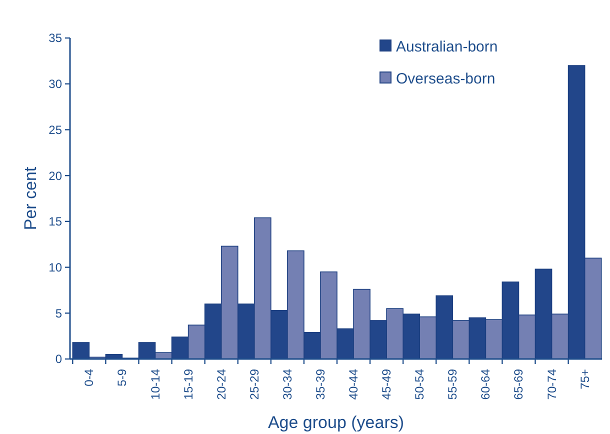  What do you see at coordinates (287, 384) in the screenshot?
I see `x-tick-label: 30-34` at bounding box center [287, 384].